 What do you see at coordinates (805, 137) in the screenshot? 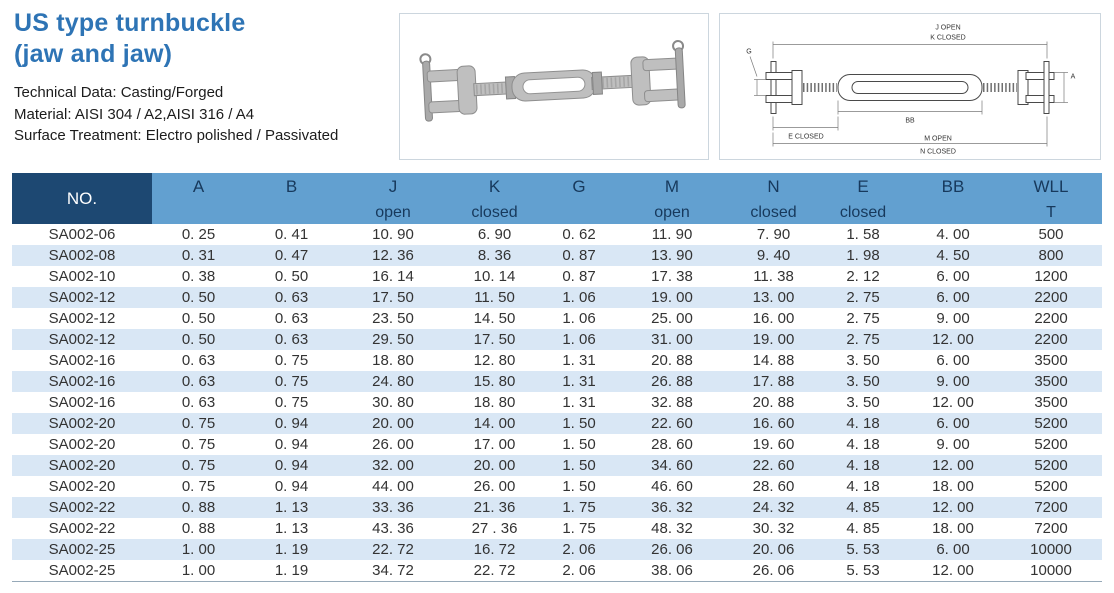
I see `dim-label-e-closed: E CLOSED` at bounding box center [805, 137].